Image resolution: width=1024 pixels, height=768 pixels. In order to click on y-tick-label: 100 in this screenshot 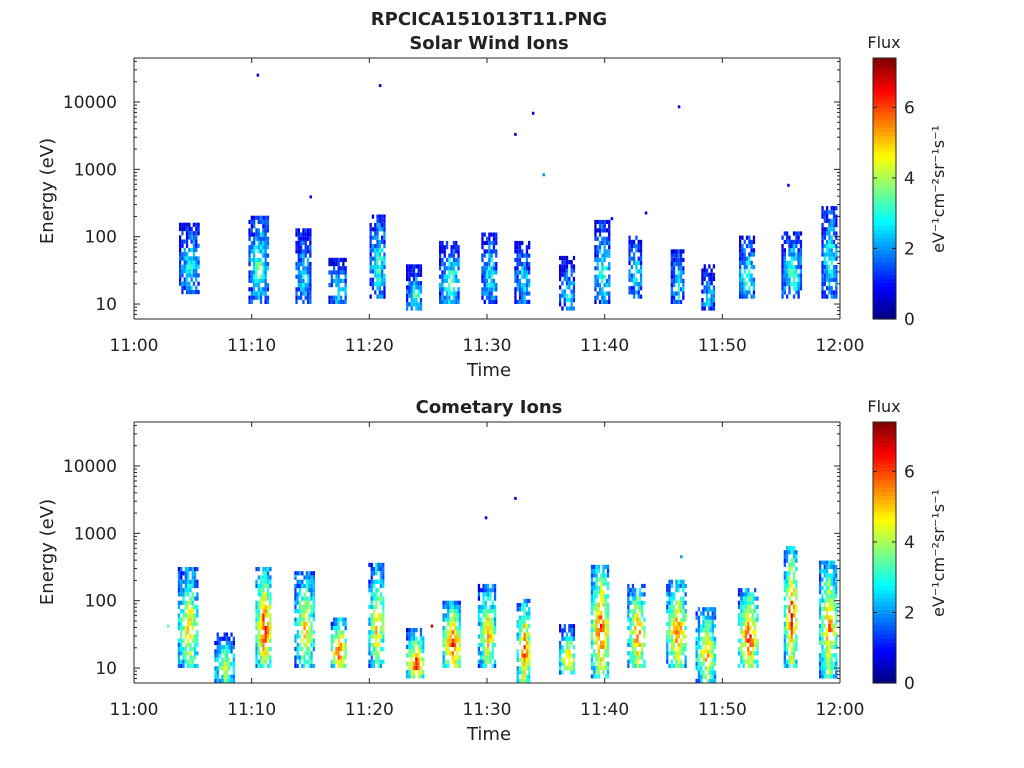, I will do `click(101, 238)`.